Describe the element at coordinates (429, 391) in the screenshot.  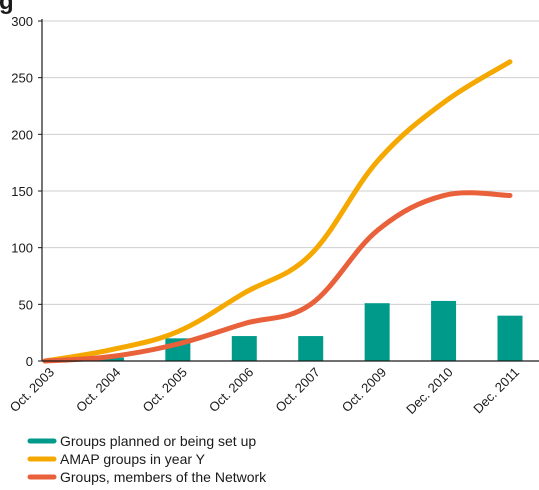
I see `x-tick-label: Dec. 2010` at that location.